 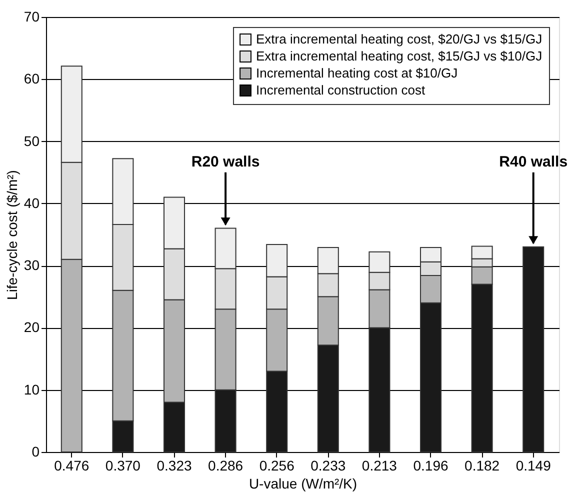 What do you see at coordinates (32, 140) in the screenshot?
I see `y-tick-label: 50` at bounding box center [32, 140].